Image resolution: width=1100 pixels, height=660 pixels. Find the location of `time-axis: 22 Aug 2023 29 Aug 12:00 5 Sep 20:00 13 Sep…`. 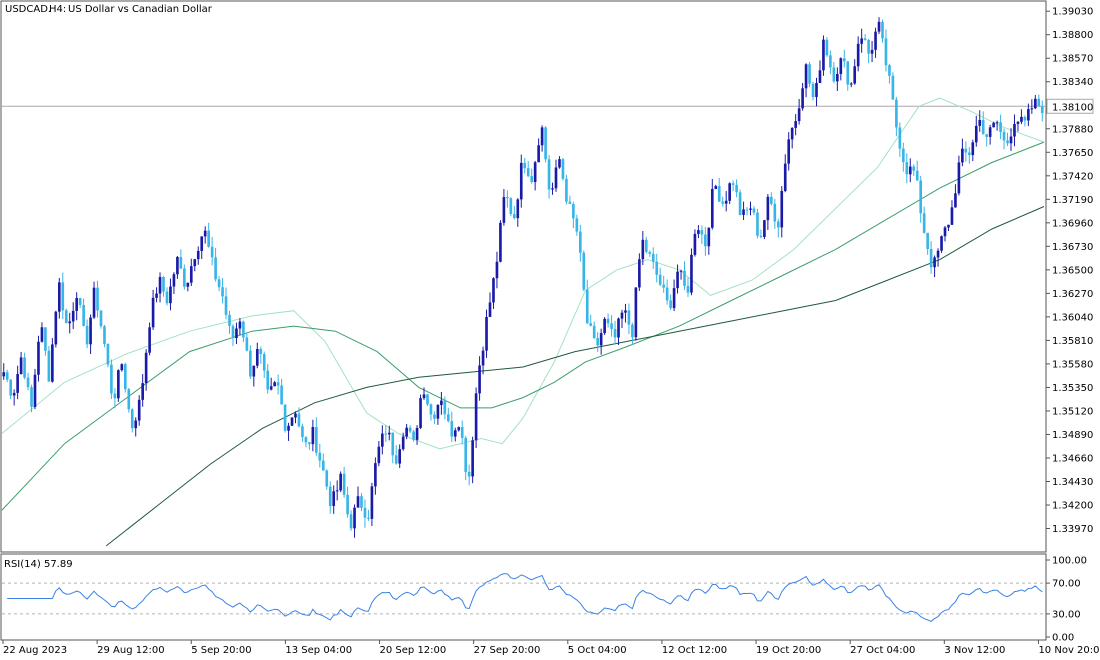

time-axis: 22 Aug 2023 29 Aug 12:00 5 Sep 20:00 13 Sep… is located at coordinates (551, 648).